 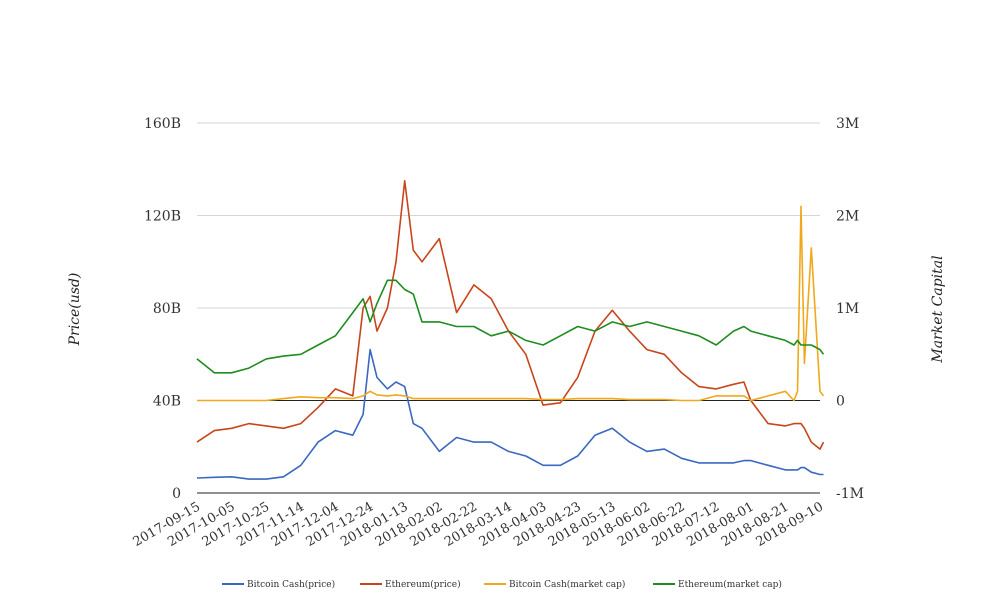 What do you see at coordinates (176, 494) in the screenshot?
I see `y-tick-label: 0` at bounding box center [176, 494].